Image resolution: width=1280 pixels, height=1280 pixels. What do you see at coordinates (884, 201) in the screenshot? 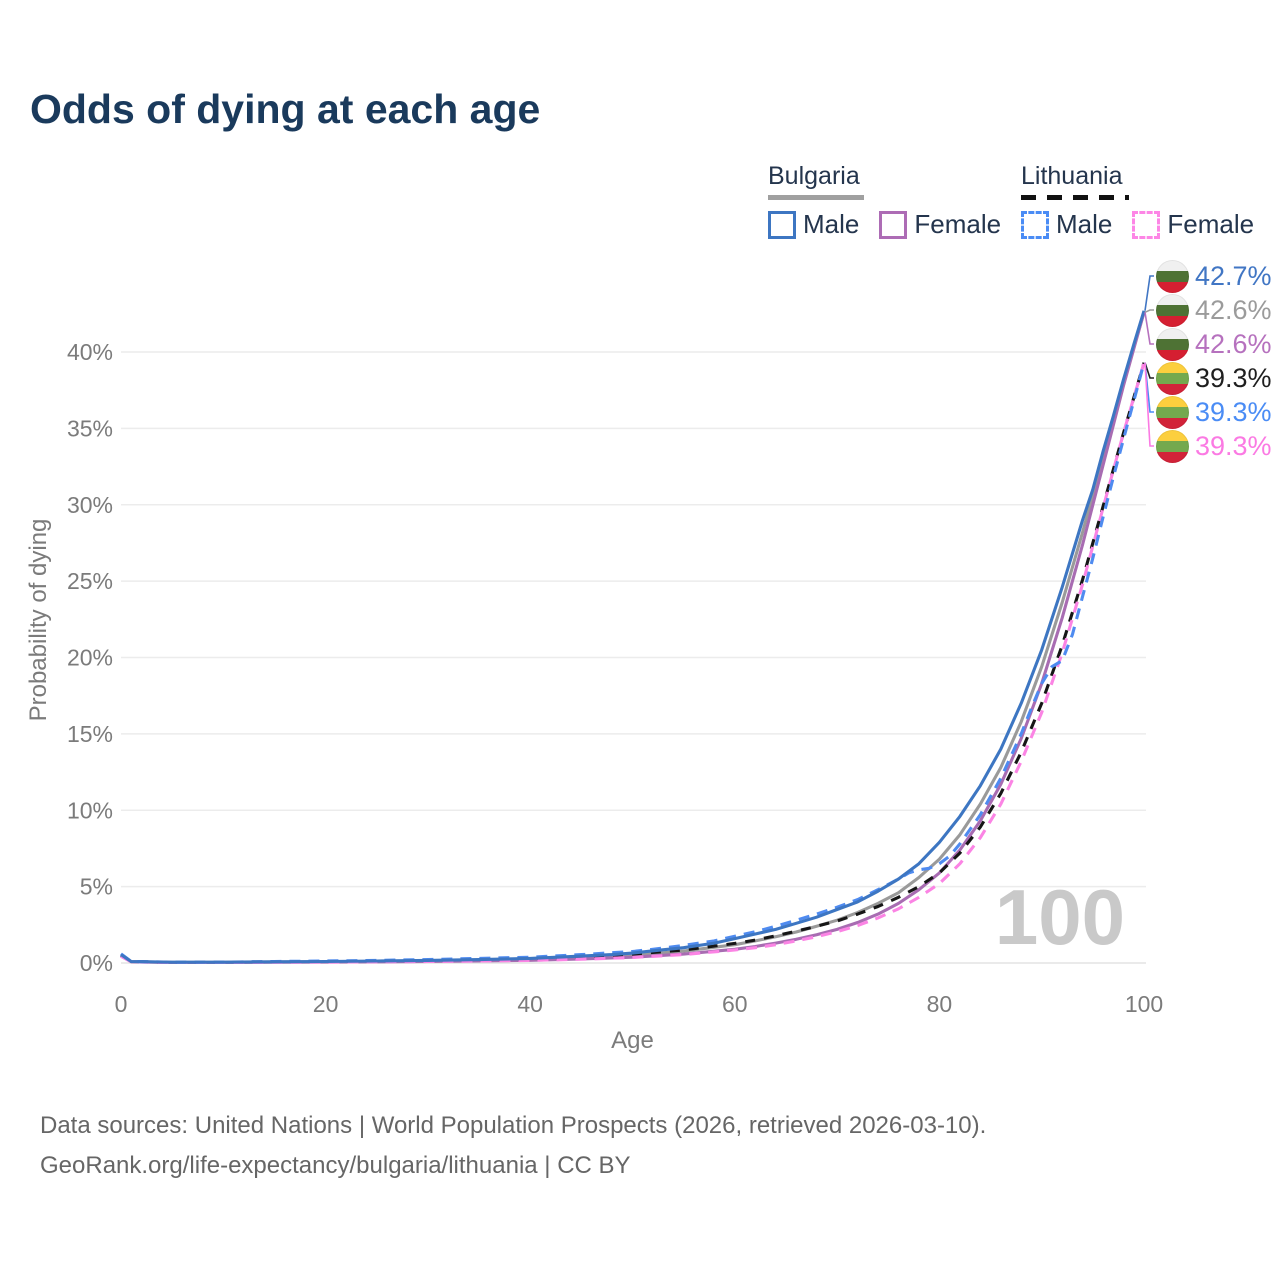
I see `legend-group-bulgaria: Bulgaria Male Female` at bounding box center [884, 201].